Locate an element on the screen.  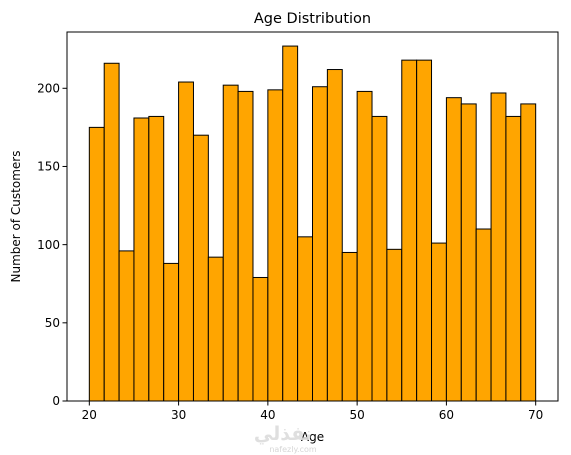
y-axis-ticks: 0 50 100 150 200 is located at coordinates (52, 244).